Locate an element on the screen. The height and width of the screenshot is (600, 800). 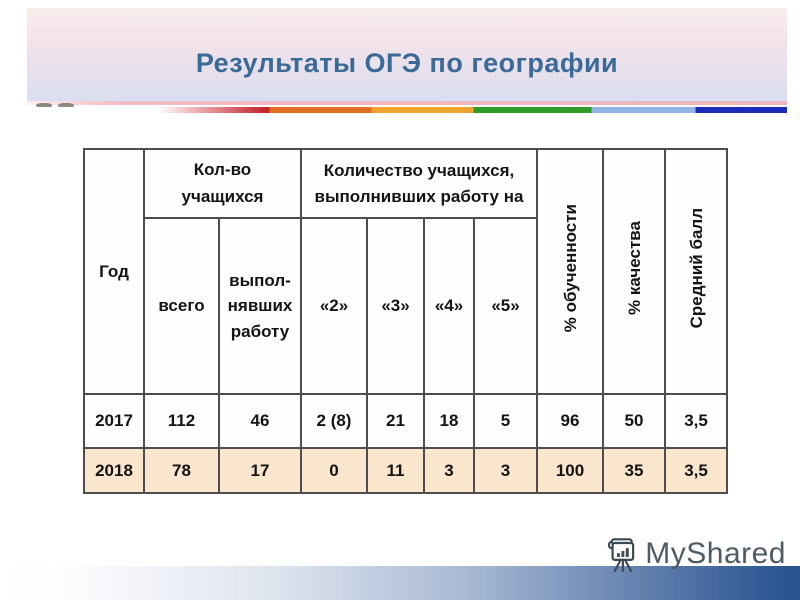
header-grade-5: «5» is located at coordinates (505, 306).